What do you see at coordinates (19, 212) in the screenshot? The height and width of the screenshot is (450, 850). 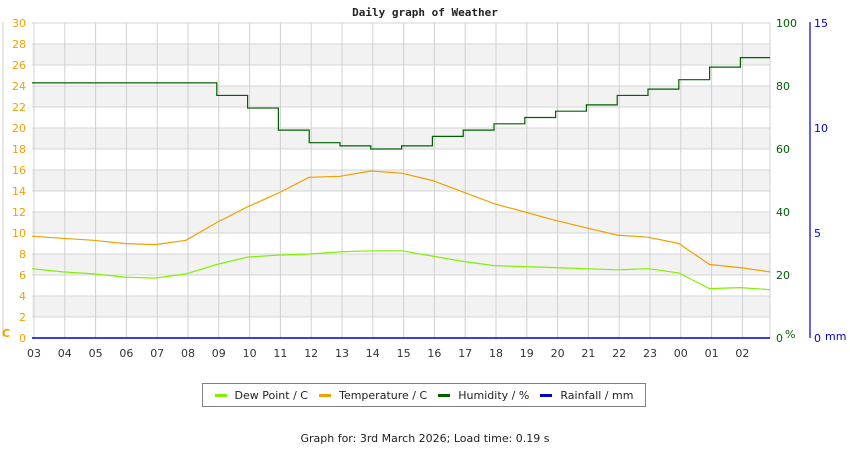 I see `left-tick-label: 12` at bounding box center [19, 212].